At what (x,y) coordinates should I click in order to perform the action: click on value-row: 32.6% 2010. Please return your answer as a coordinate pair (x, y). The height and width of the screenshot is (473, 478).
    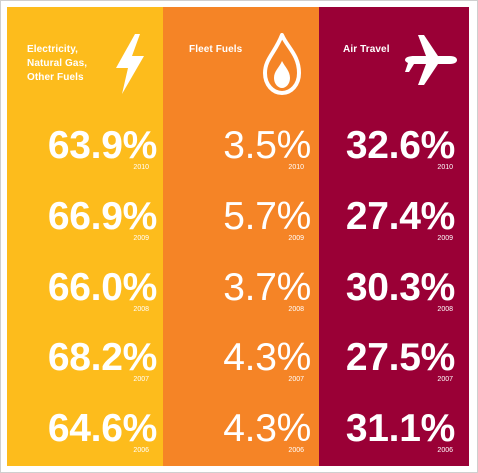
    Looking at the image, I should click on (394, 147).